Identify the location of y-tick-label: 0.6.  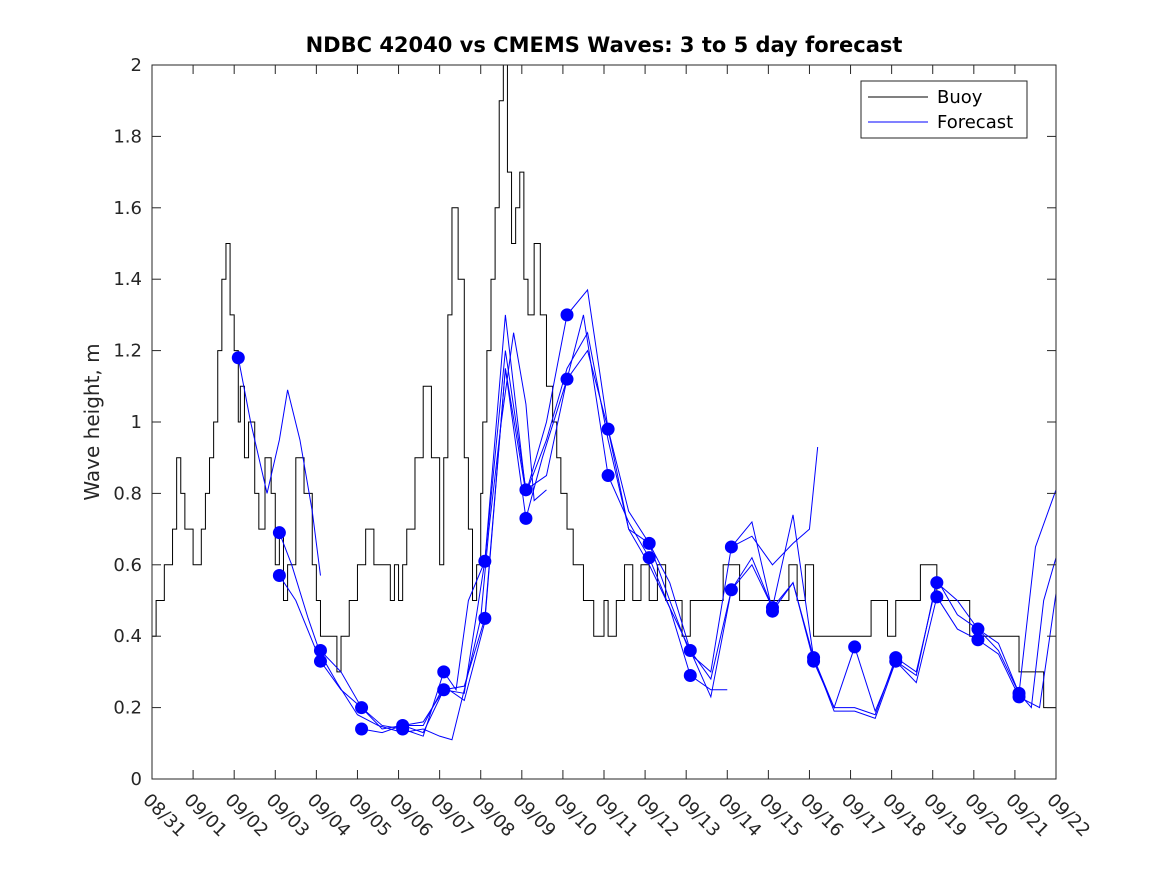
(127, 565).